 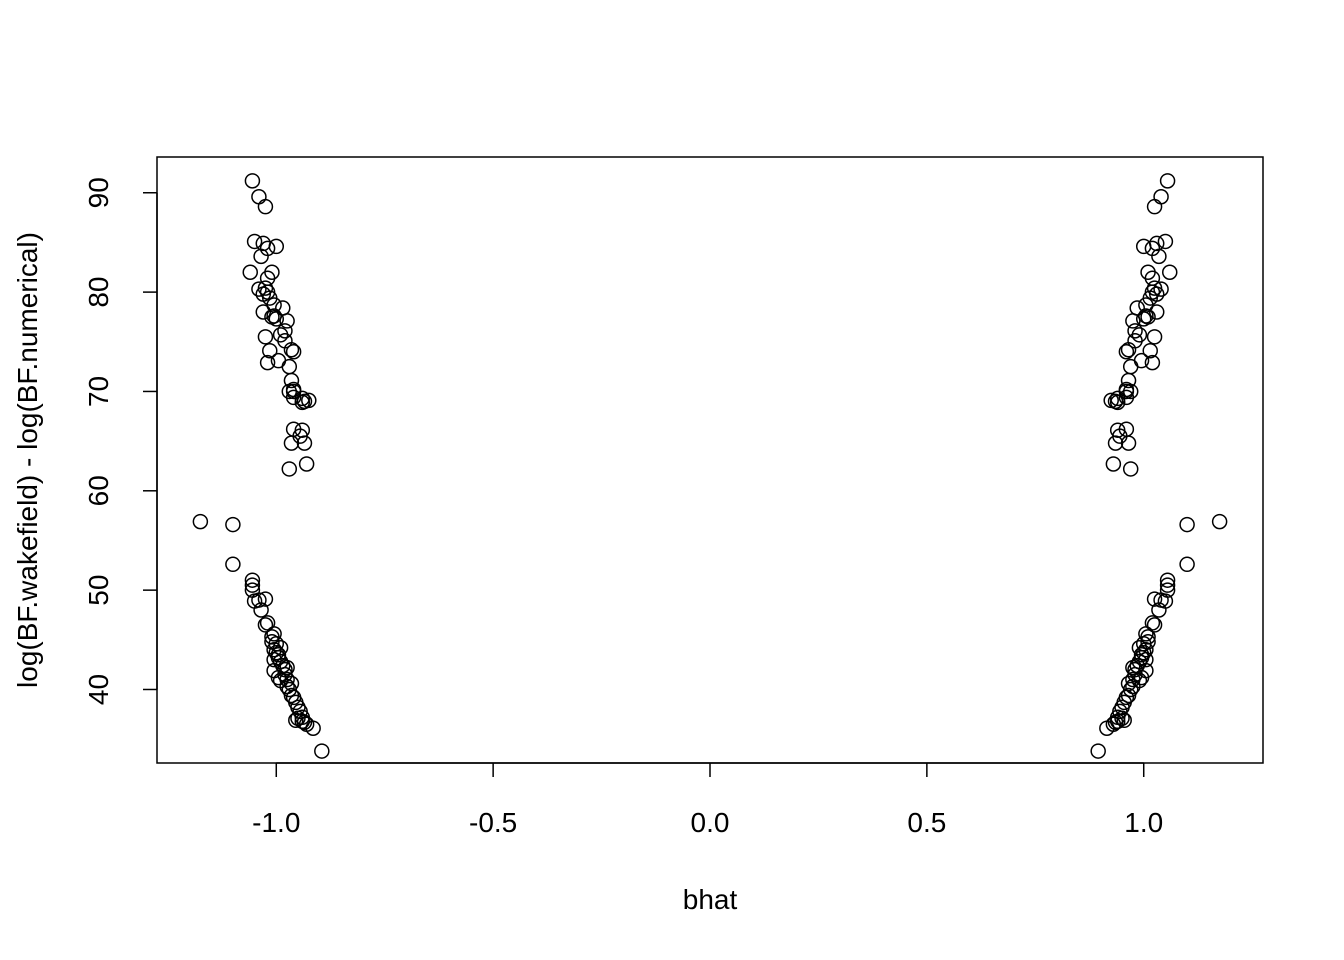 What do you see at coordinates (98, 292) in the screenshot?
I see `y-tick-label: 80` at bounding box center [98, 292].